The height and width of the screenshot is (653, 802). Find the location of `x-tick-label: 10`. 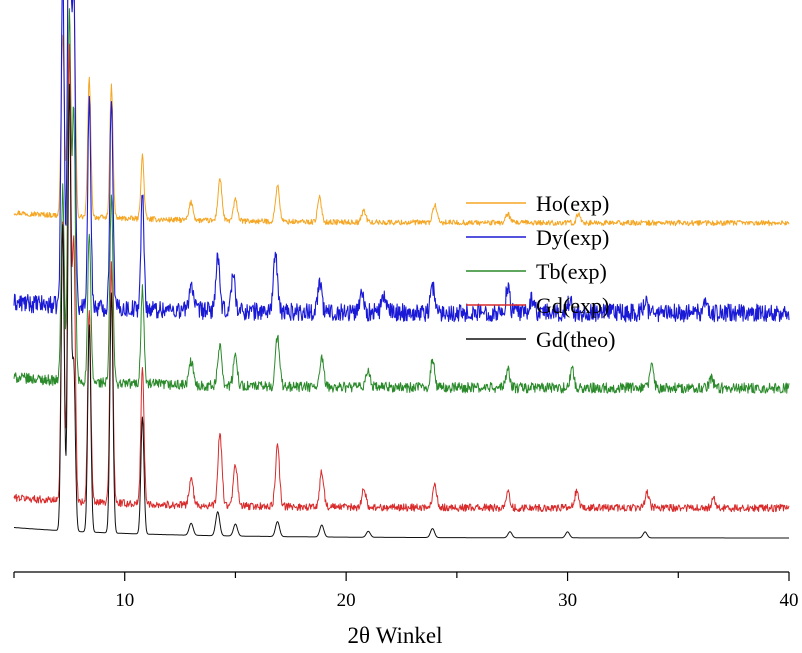

x-tick-label: 10 is located at coordinates (124, 600).